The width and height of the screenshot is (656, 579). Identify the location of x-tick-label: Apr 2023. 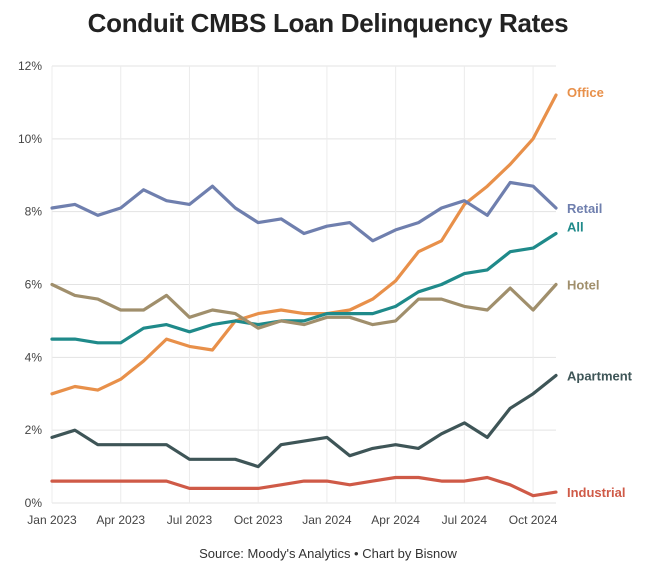
(120, 520).